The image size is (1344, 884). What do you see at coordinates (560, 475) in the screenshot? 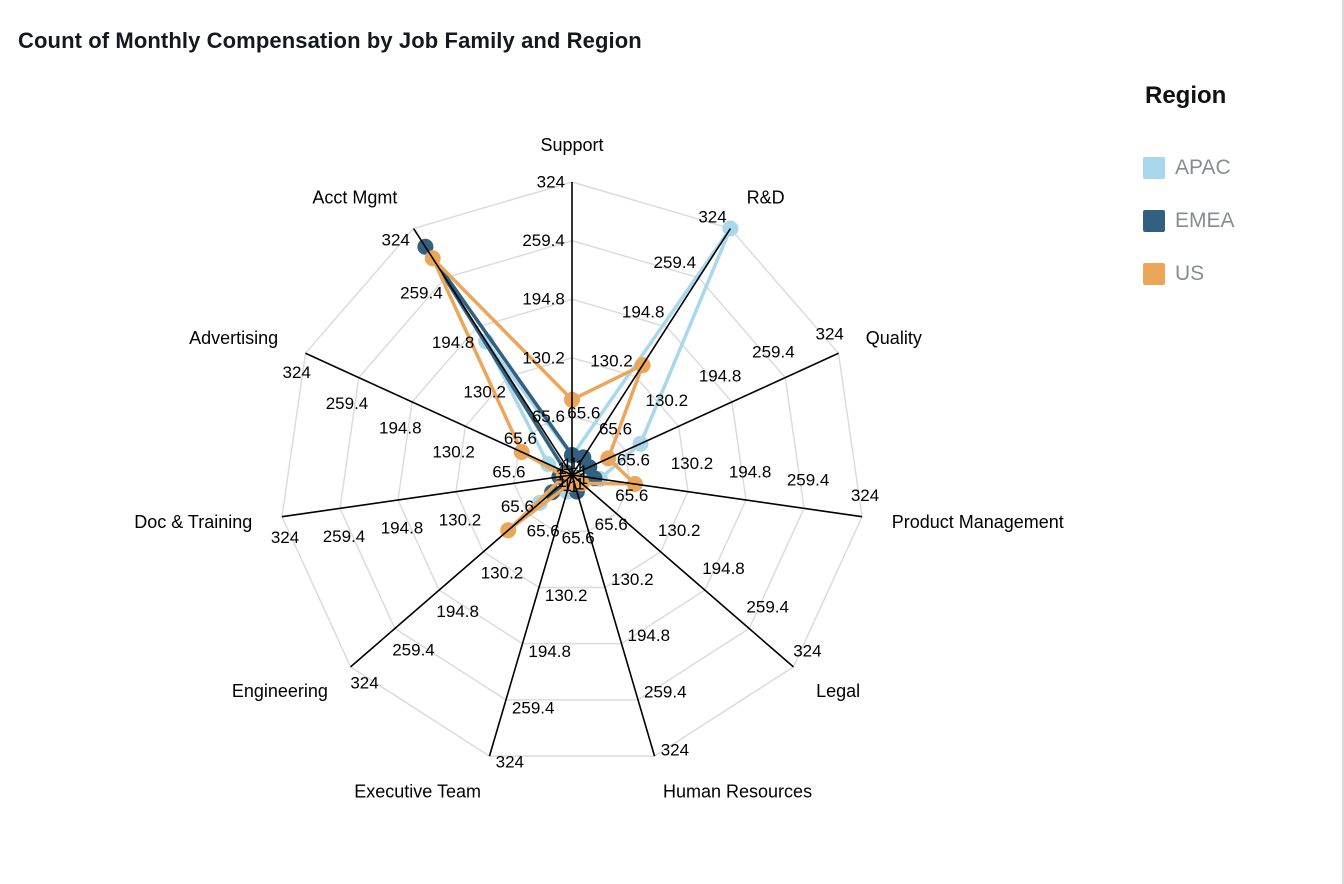
I see `tick-label-support-1: 1` at bounding box center [560, 475].